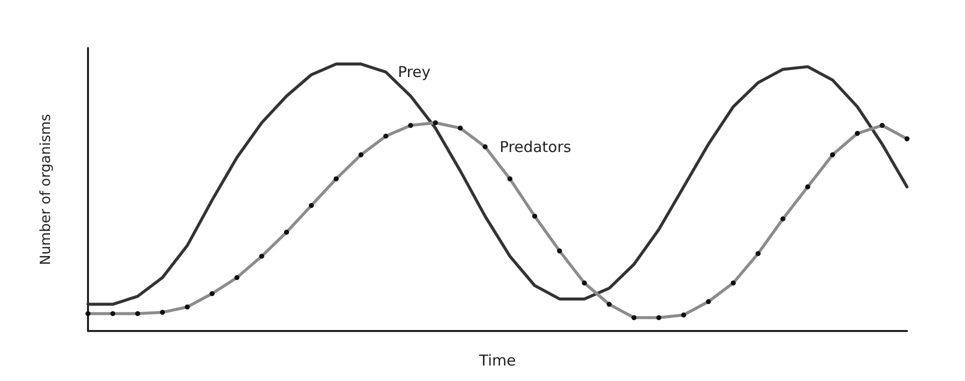 This screenshot has width=965, height=381. I want to click on series-label: Prey, so click(414, 72).